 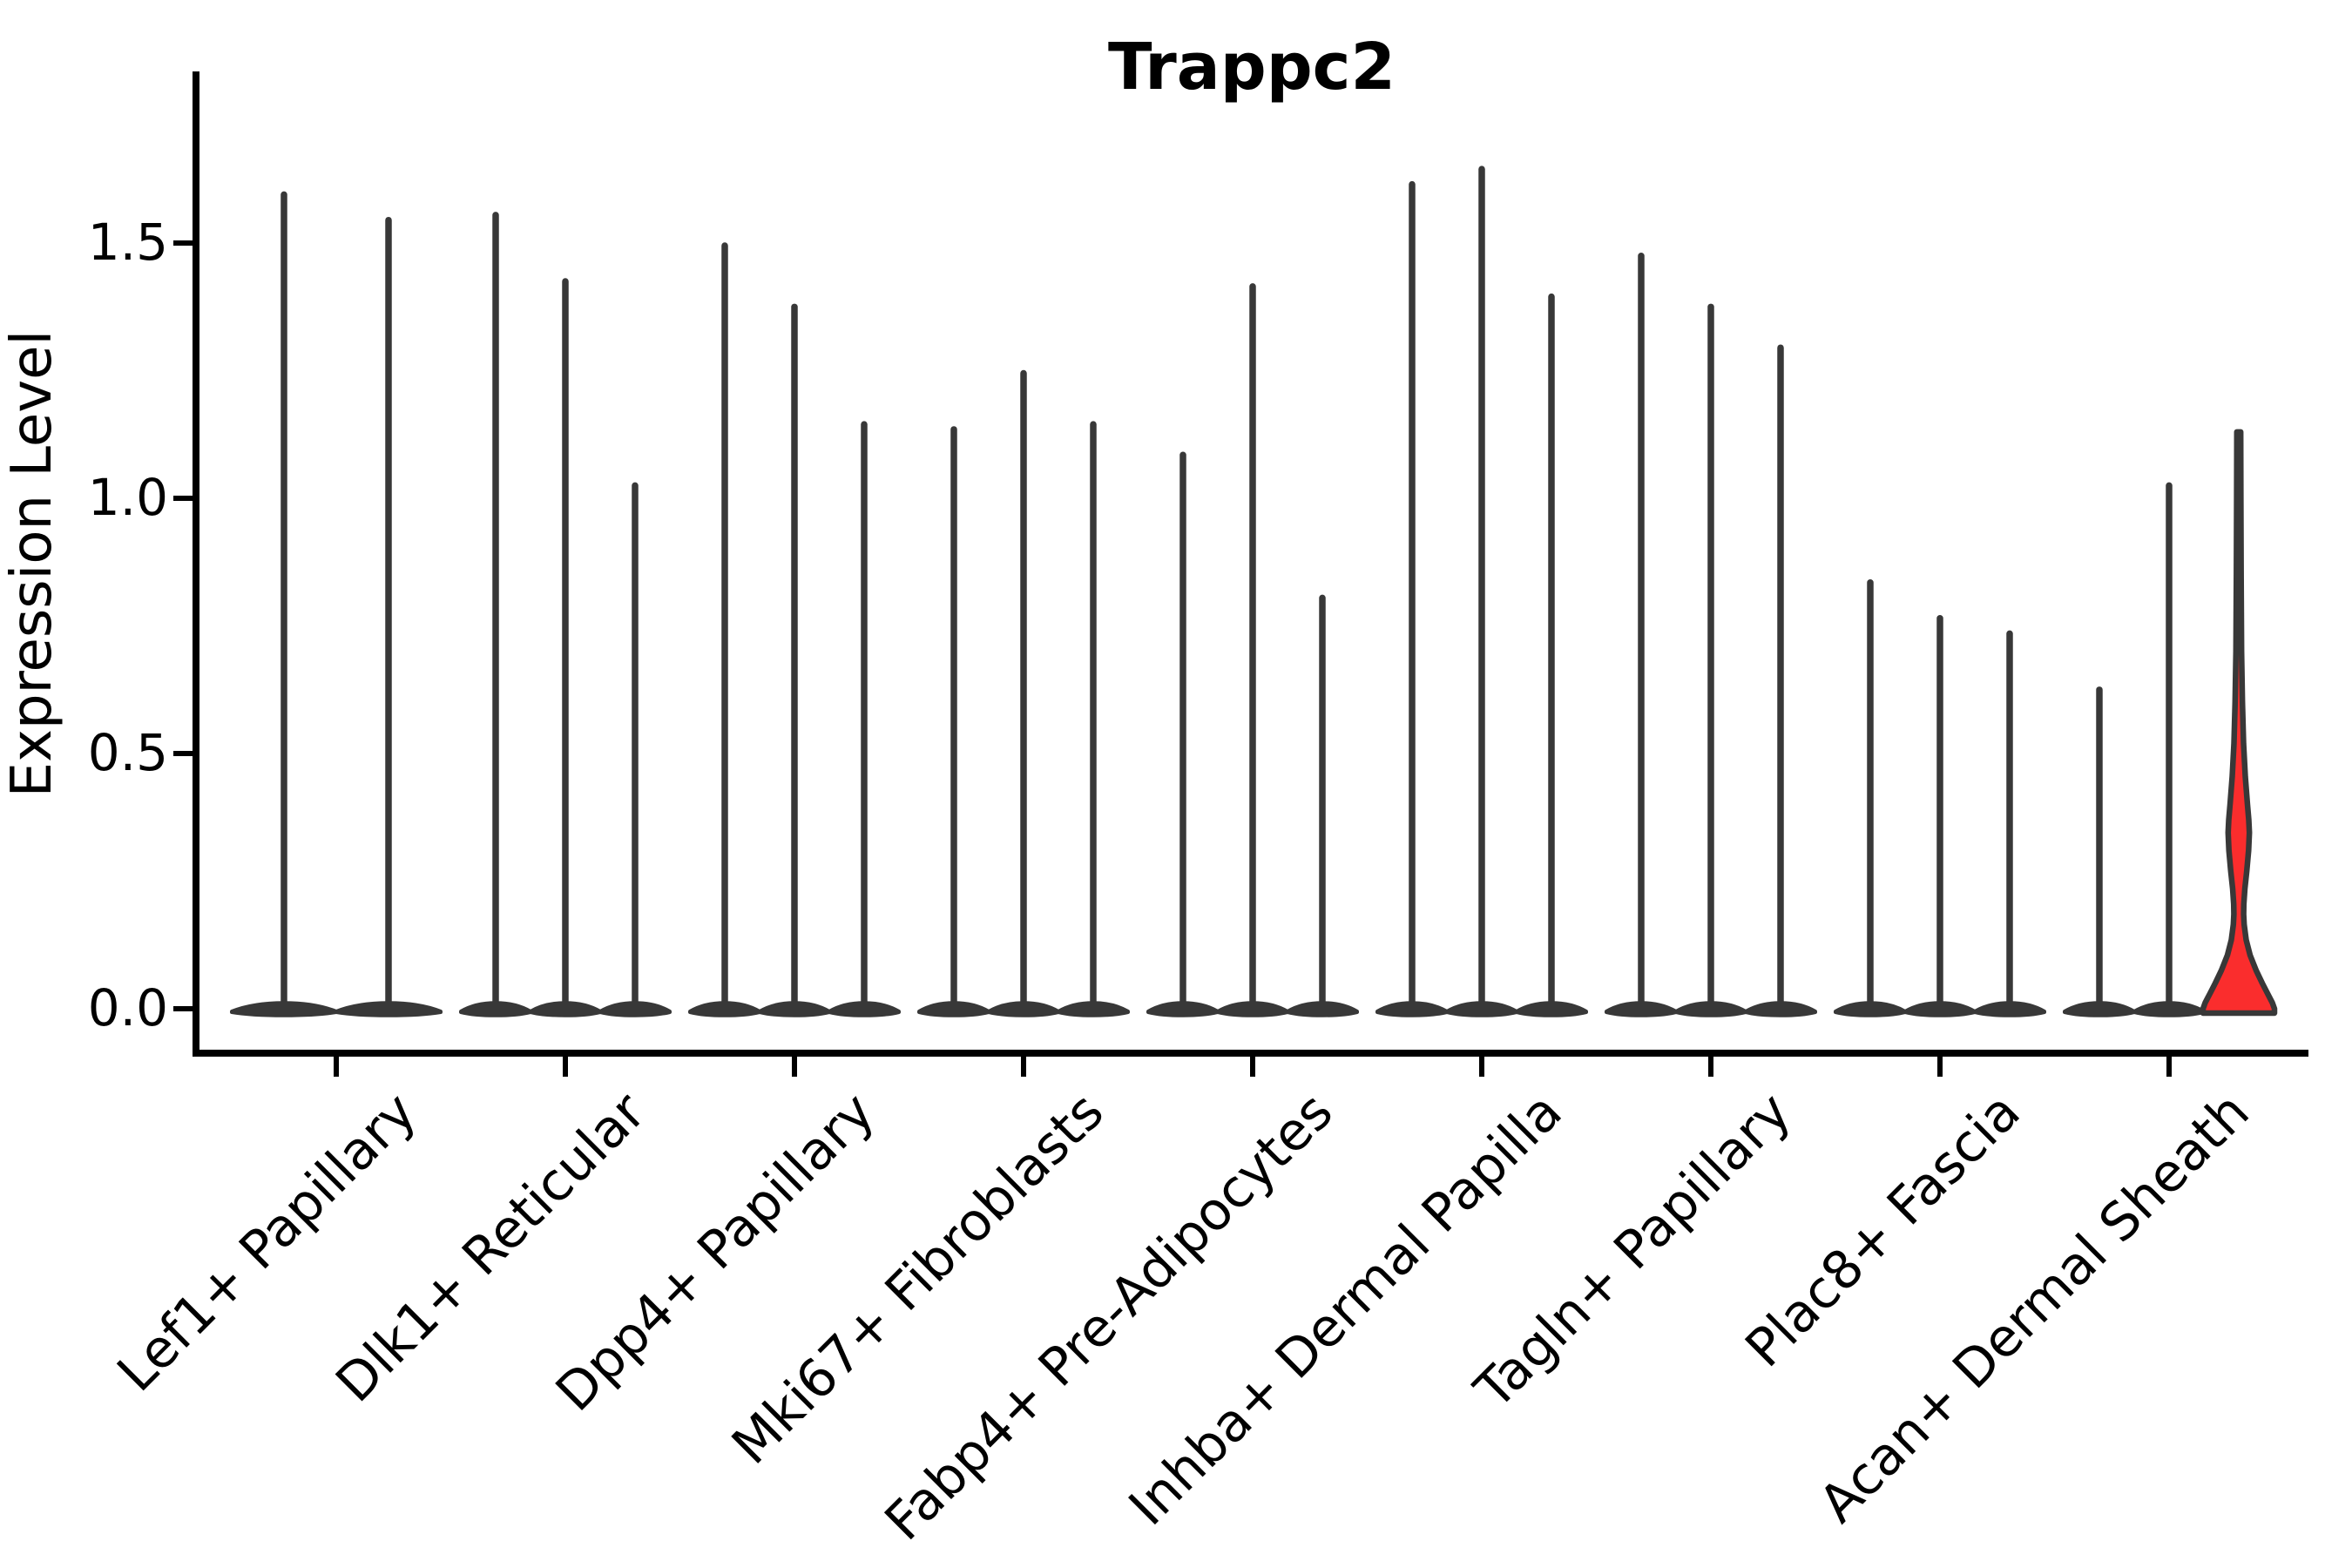 I want to click on y-tick-label-05: 0.5, so click(x=128, y=752).